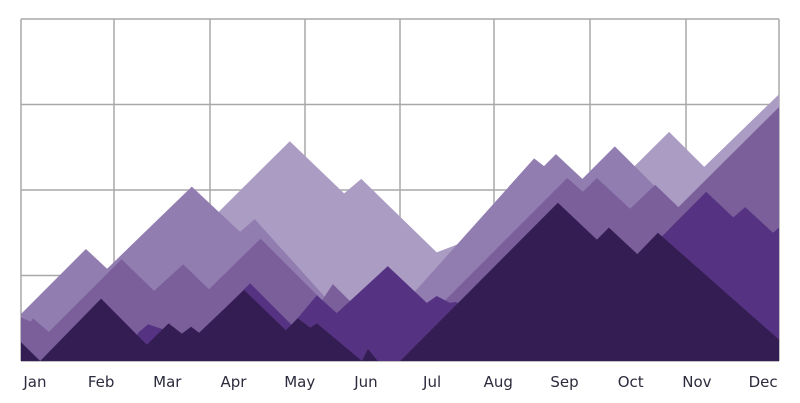 Image resolution: width=800 pixels, height=403 pixels. Describe the element at coordinates (167, 382) in the screenshot. I see `x-tick-label-mar: Mar` at that location.